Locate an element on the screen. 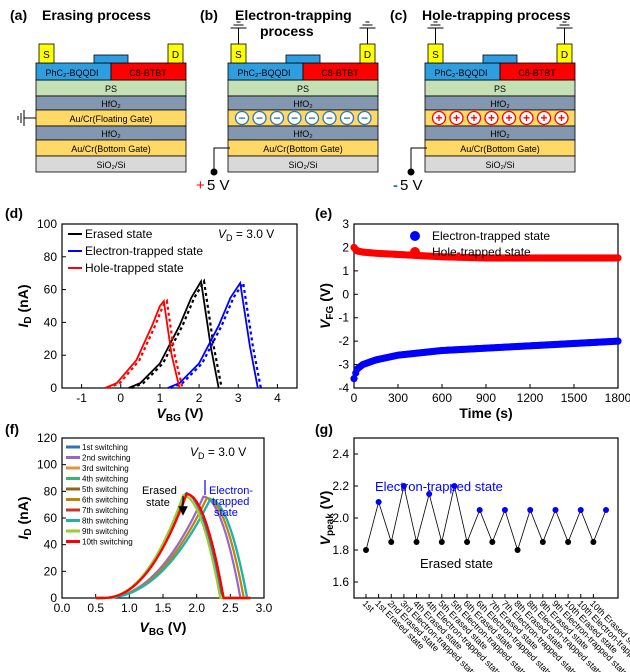 The width and height of the screenshot is (630, 672). gate-terminal is located at coordinates (214, 172).